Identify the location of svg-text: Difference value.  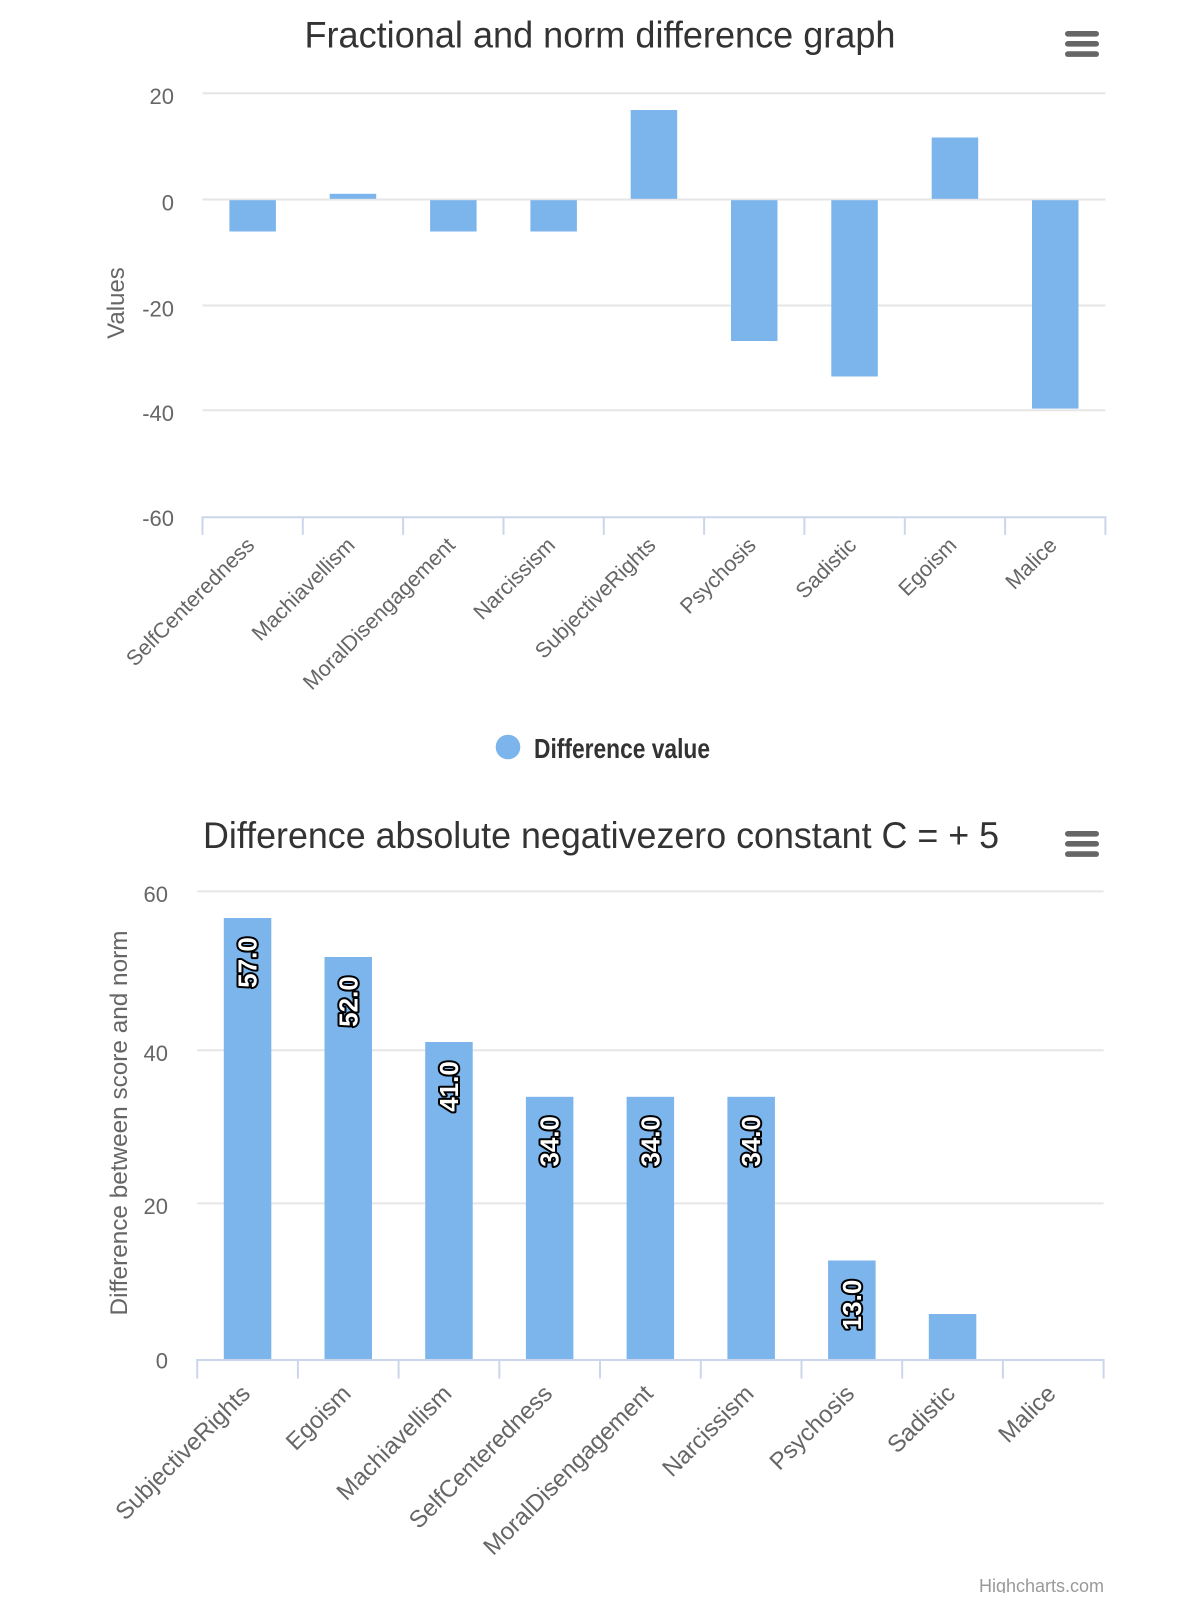
(622, 748).